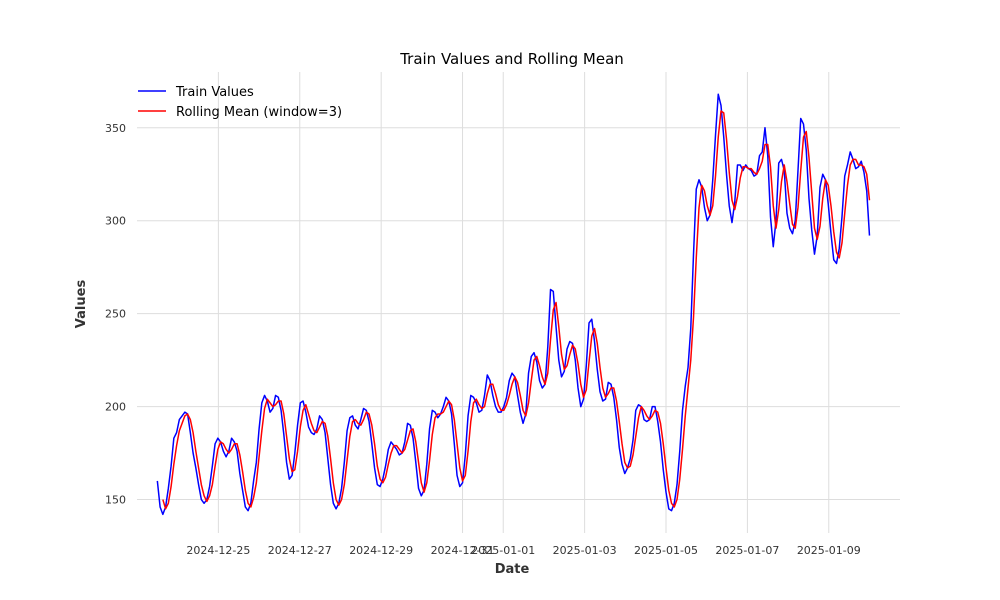 The image size is (1000, 600). Describe the element at coordinates (240, 102) in the screenshot. I see `legend: Train Values Rolling Mean (window=3)` at that location.